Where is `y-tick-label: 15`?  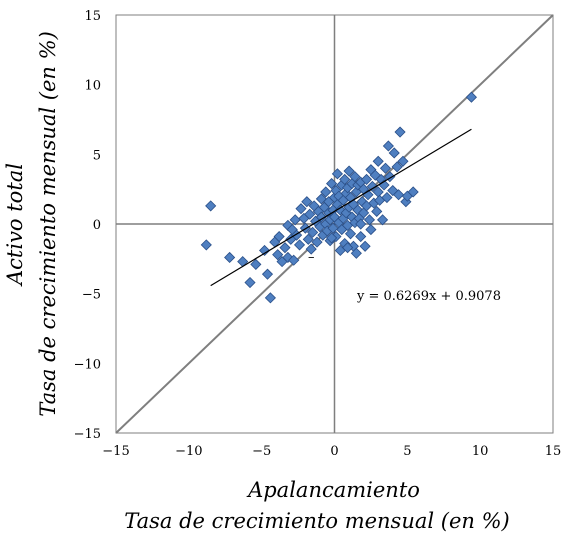 y-tick-label: 15 is located at coordinates (92, 16).